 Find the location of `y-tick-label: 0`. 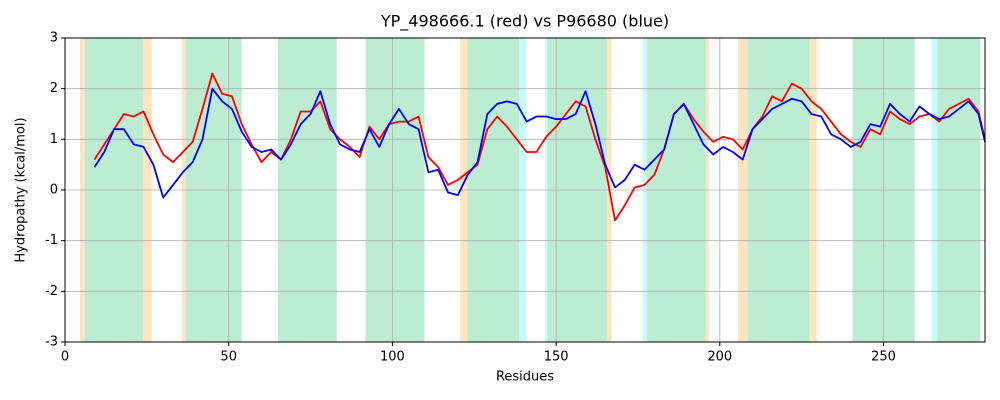

y-tick-label: 0 is located at coordinates (54, 190).